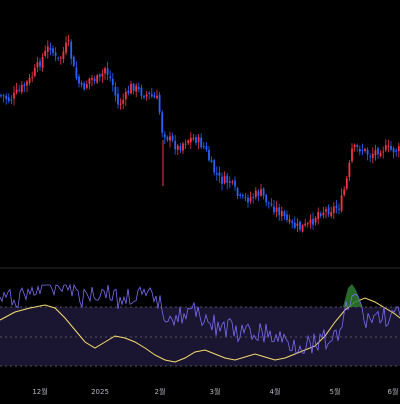 Image resolution: width=400 pixels, height=404 pixels. Describe the element at coordinates (335, 391) in the screenshot. I see `x-tick-label: 5월` at that location.